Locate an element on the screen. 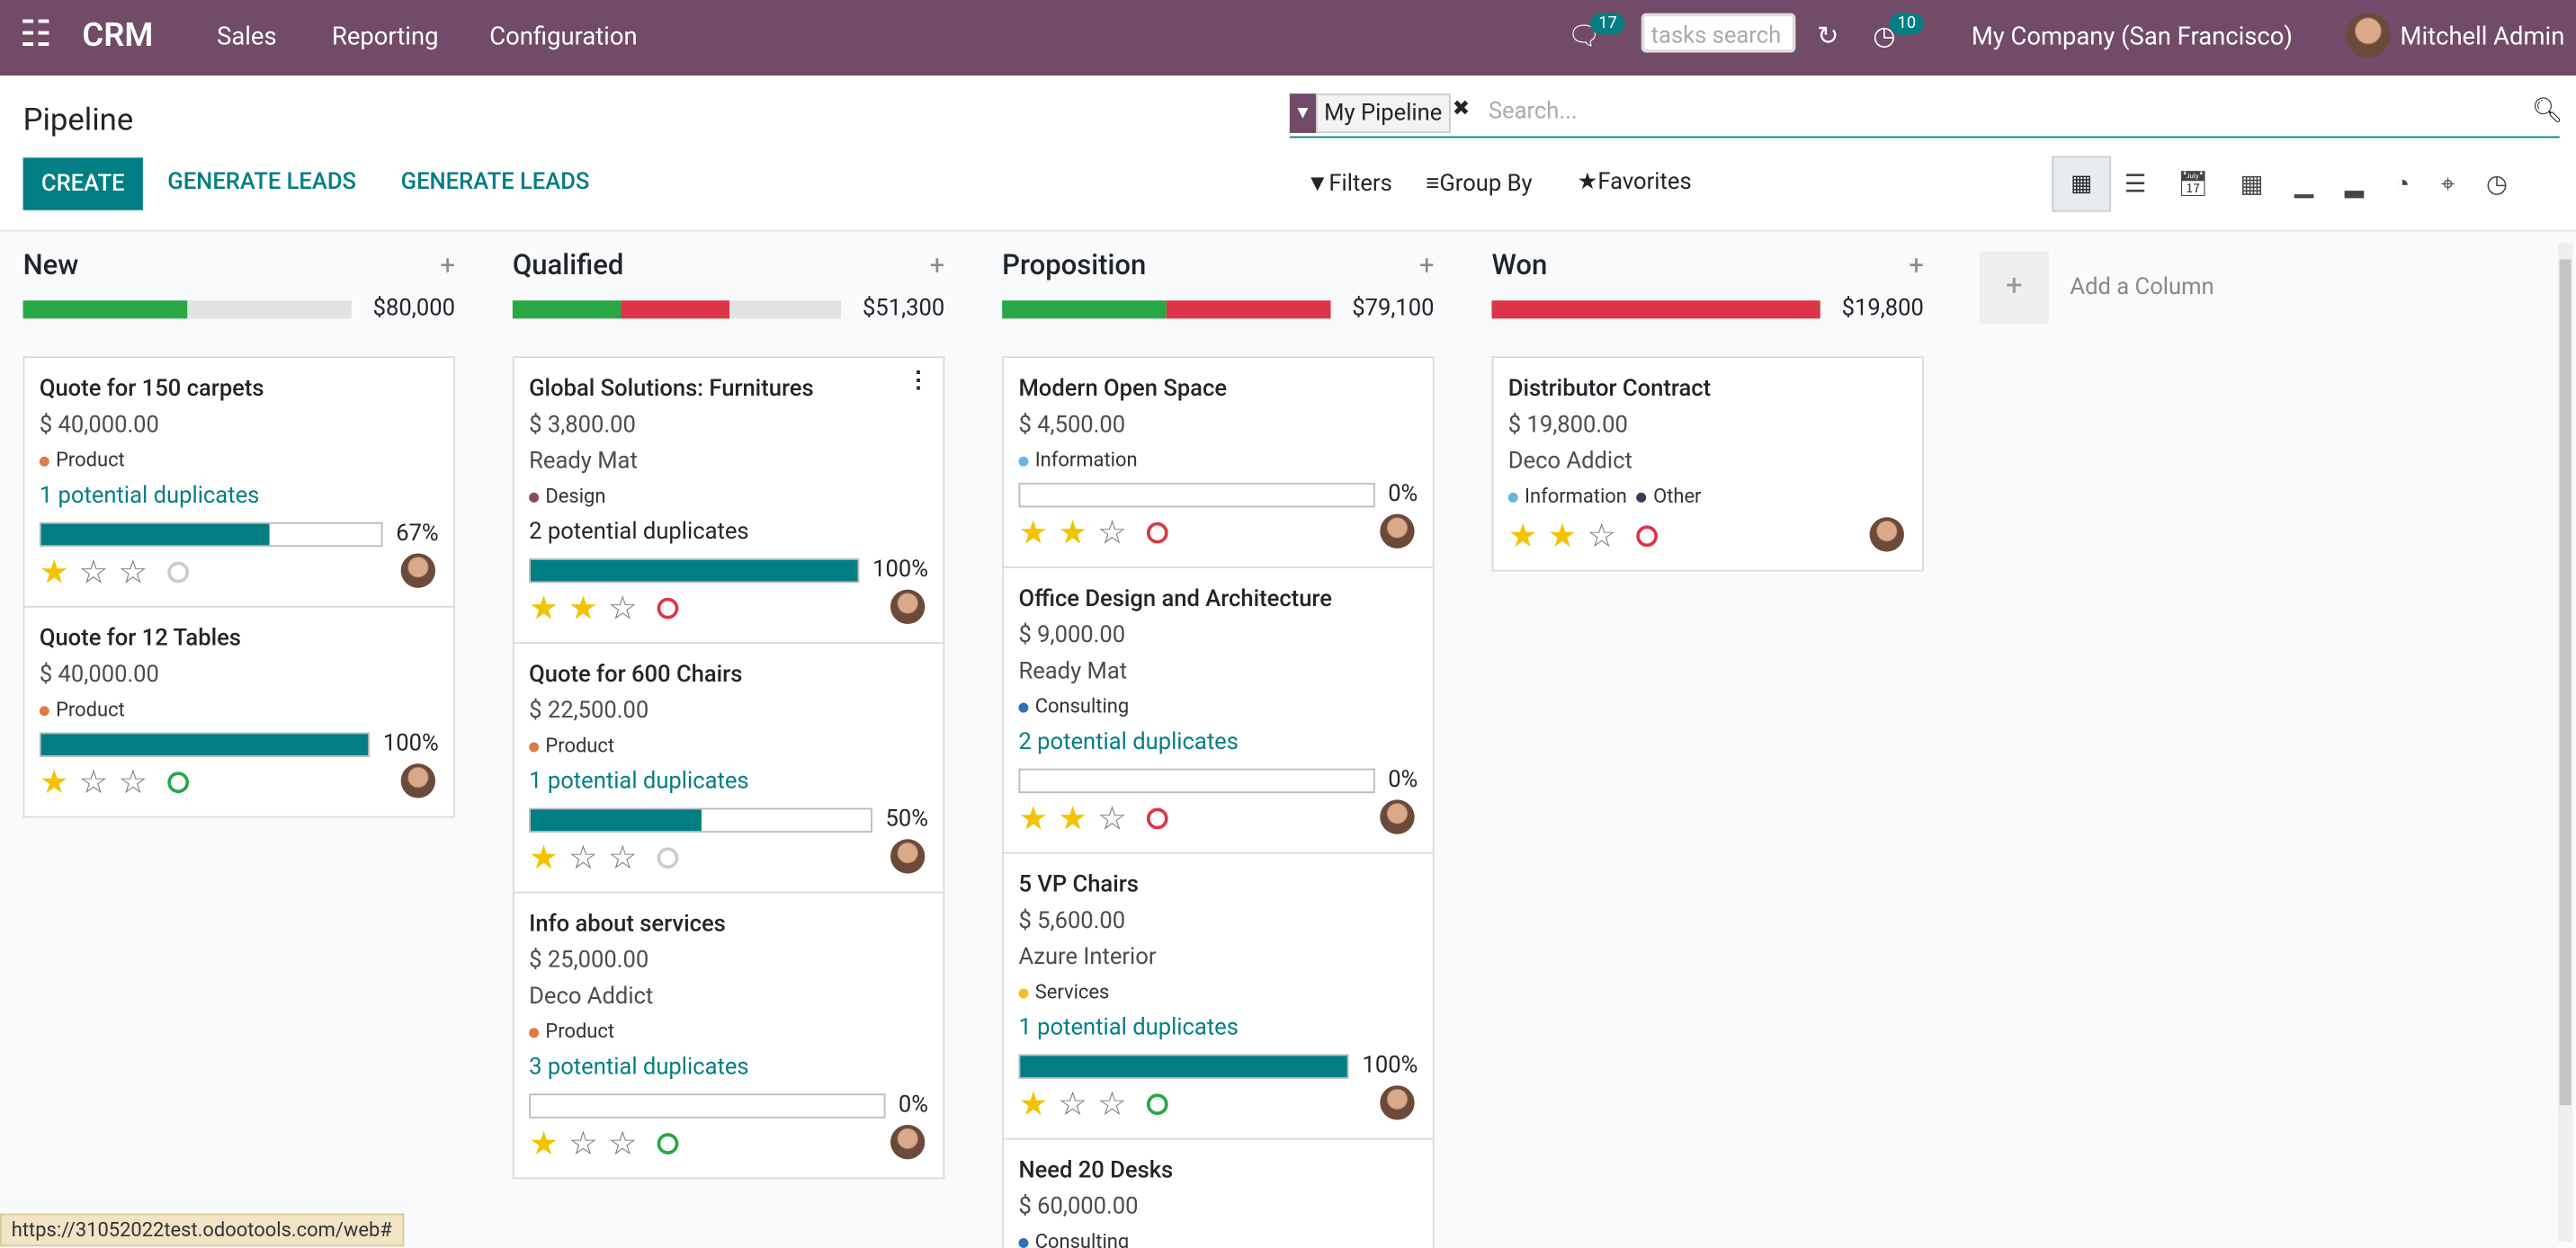 This screenshot has height=1248, width=2576. duplicates-link: 3 potential duplicates is located at coordinates (639, 1067).